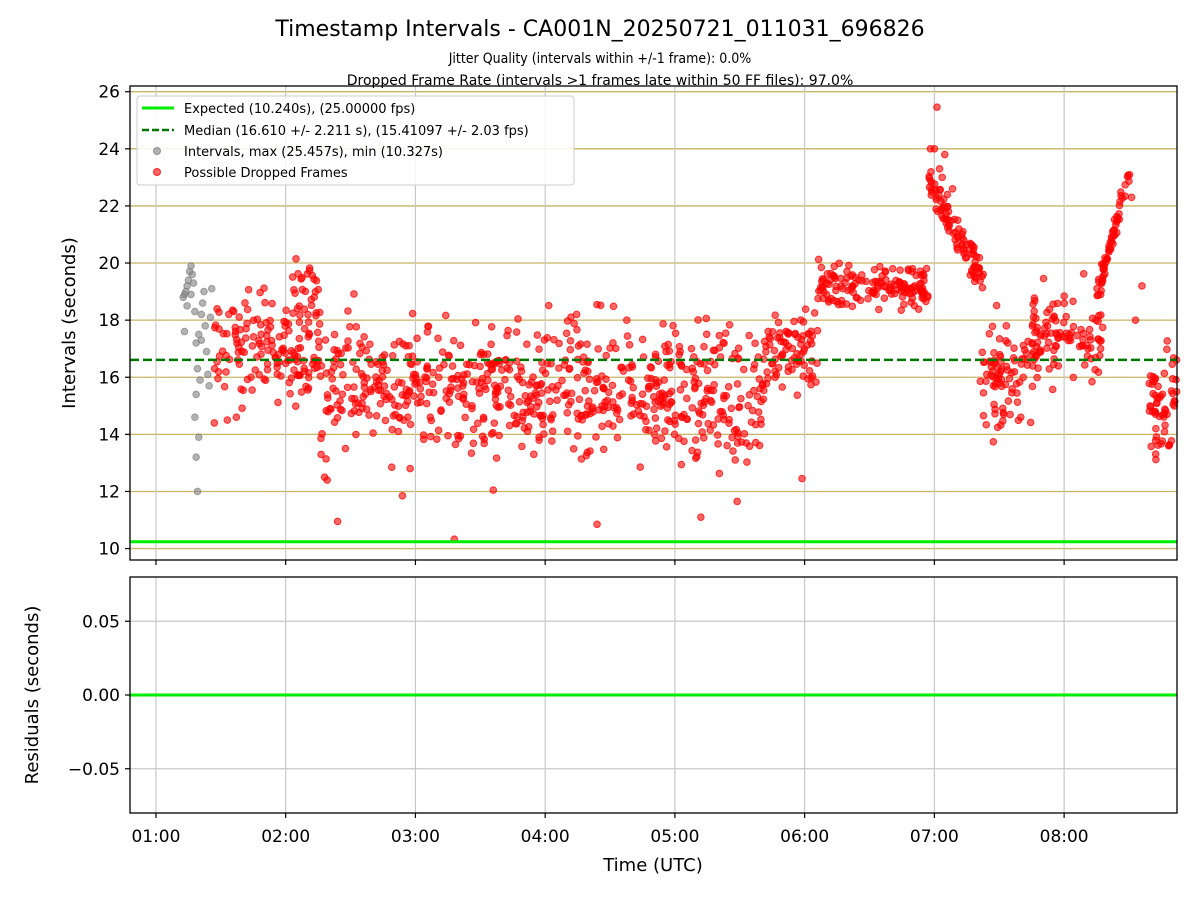 This screenshot has height=900, width=1200. I want to click on intervals-x-ticks, so click(610, 562).